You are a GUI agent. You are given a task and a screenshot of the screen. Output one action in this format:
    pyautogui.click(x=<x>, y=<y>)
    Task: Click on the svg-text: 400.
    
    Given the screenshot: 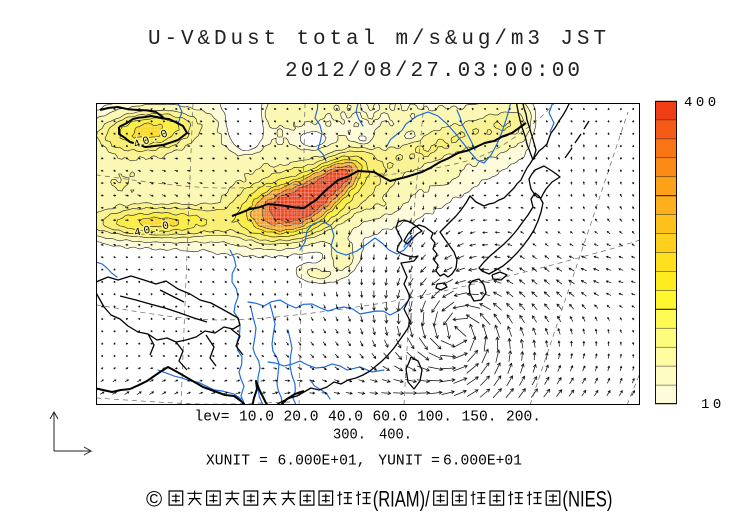 What is the action you would take?
    pyautogui.click(x=395, y=436)
    